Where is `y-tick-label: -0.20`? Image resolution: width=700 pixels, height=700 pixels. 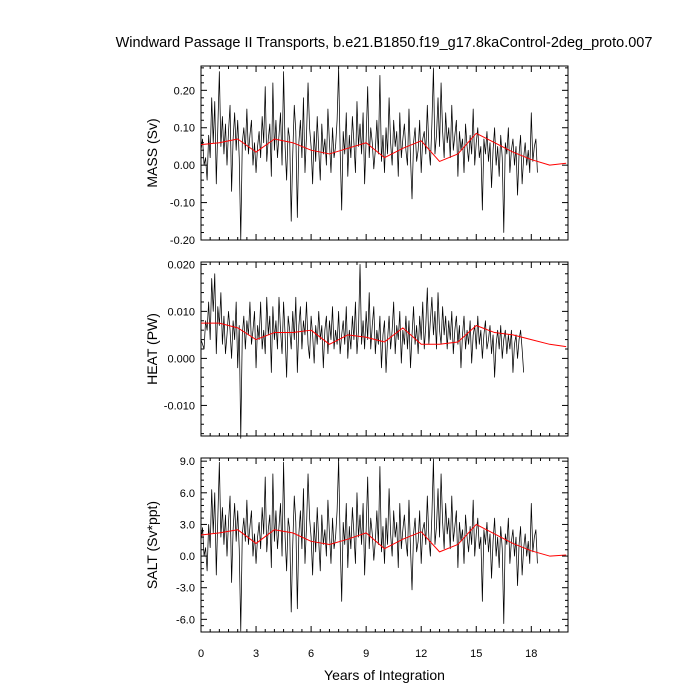 y-tick-label: -0.20 is located at coordinates (182, 241).